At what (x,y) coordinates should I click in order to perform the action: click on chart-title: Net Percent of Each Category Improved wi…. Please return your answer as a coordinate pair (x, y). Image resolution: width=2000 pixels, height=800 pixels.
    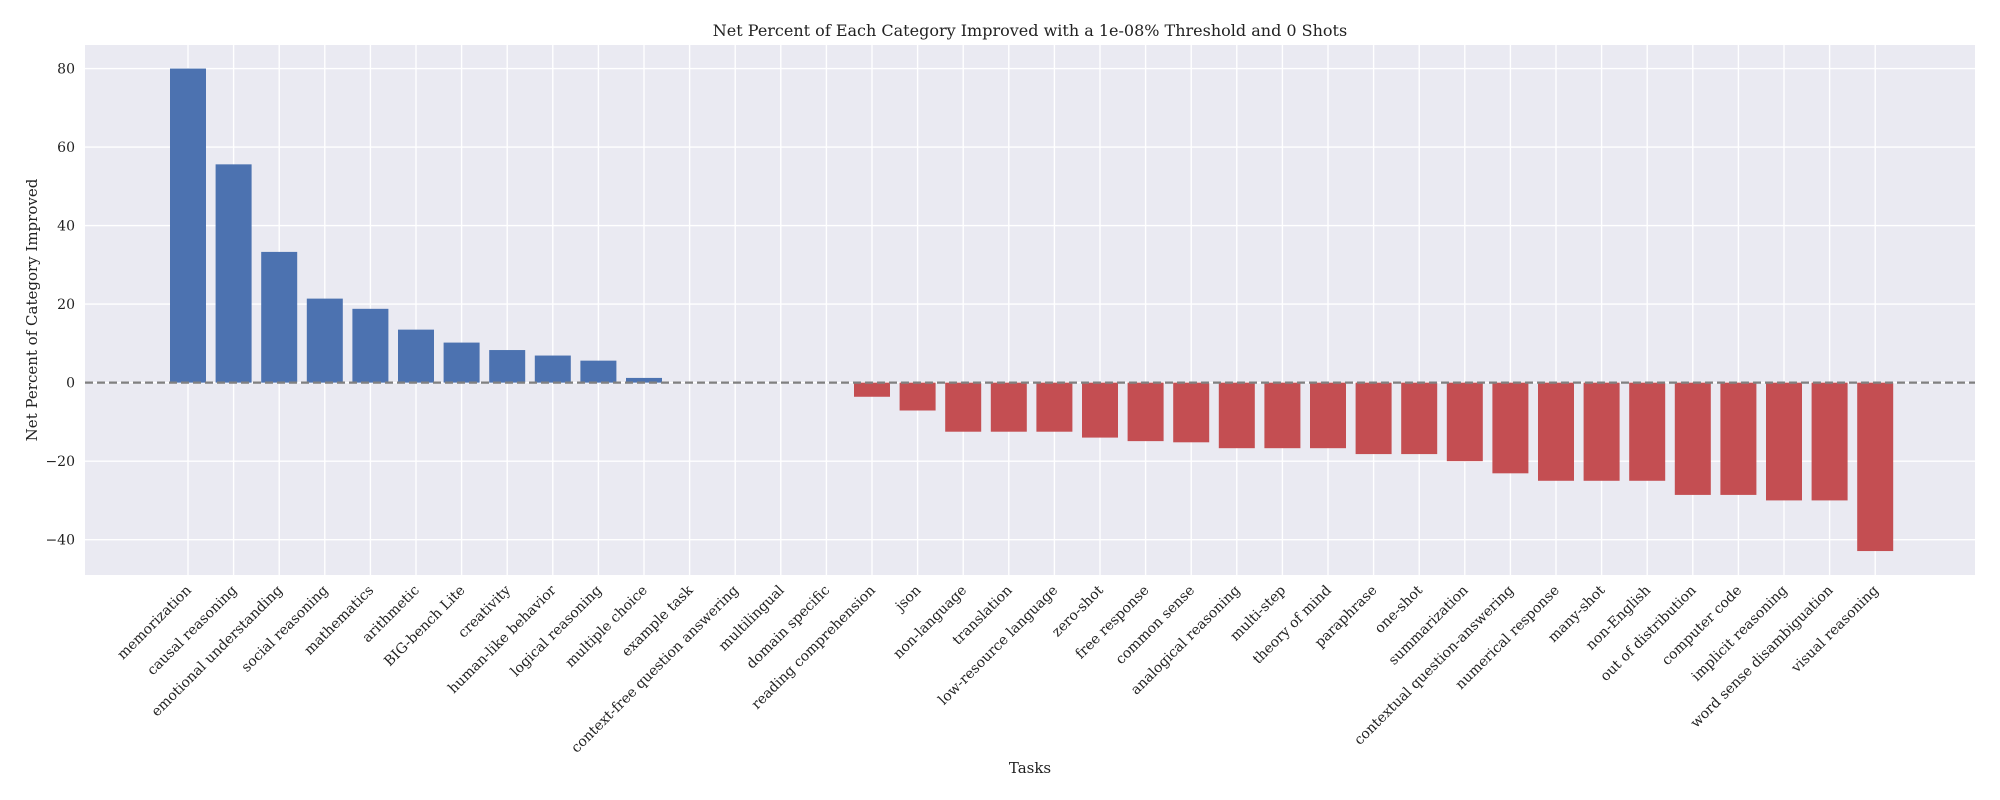
    Looking at the image, I should click on (1030, 30).